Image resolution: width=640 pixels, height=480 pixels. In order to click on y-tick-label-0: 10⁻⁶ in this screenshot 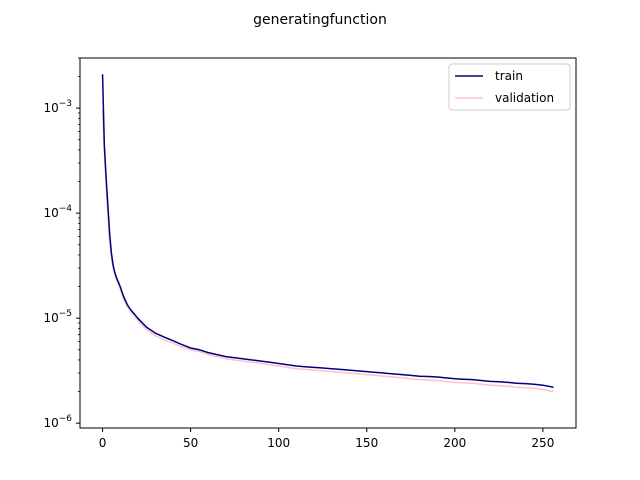, I will do `click(57, 422)`.